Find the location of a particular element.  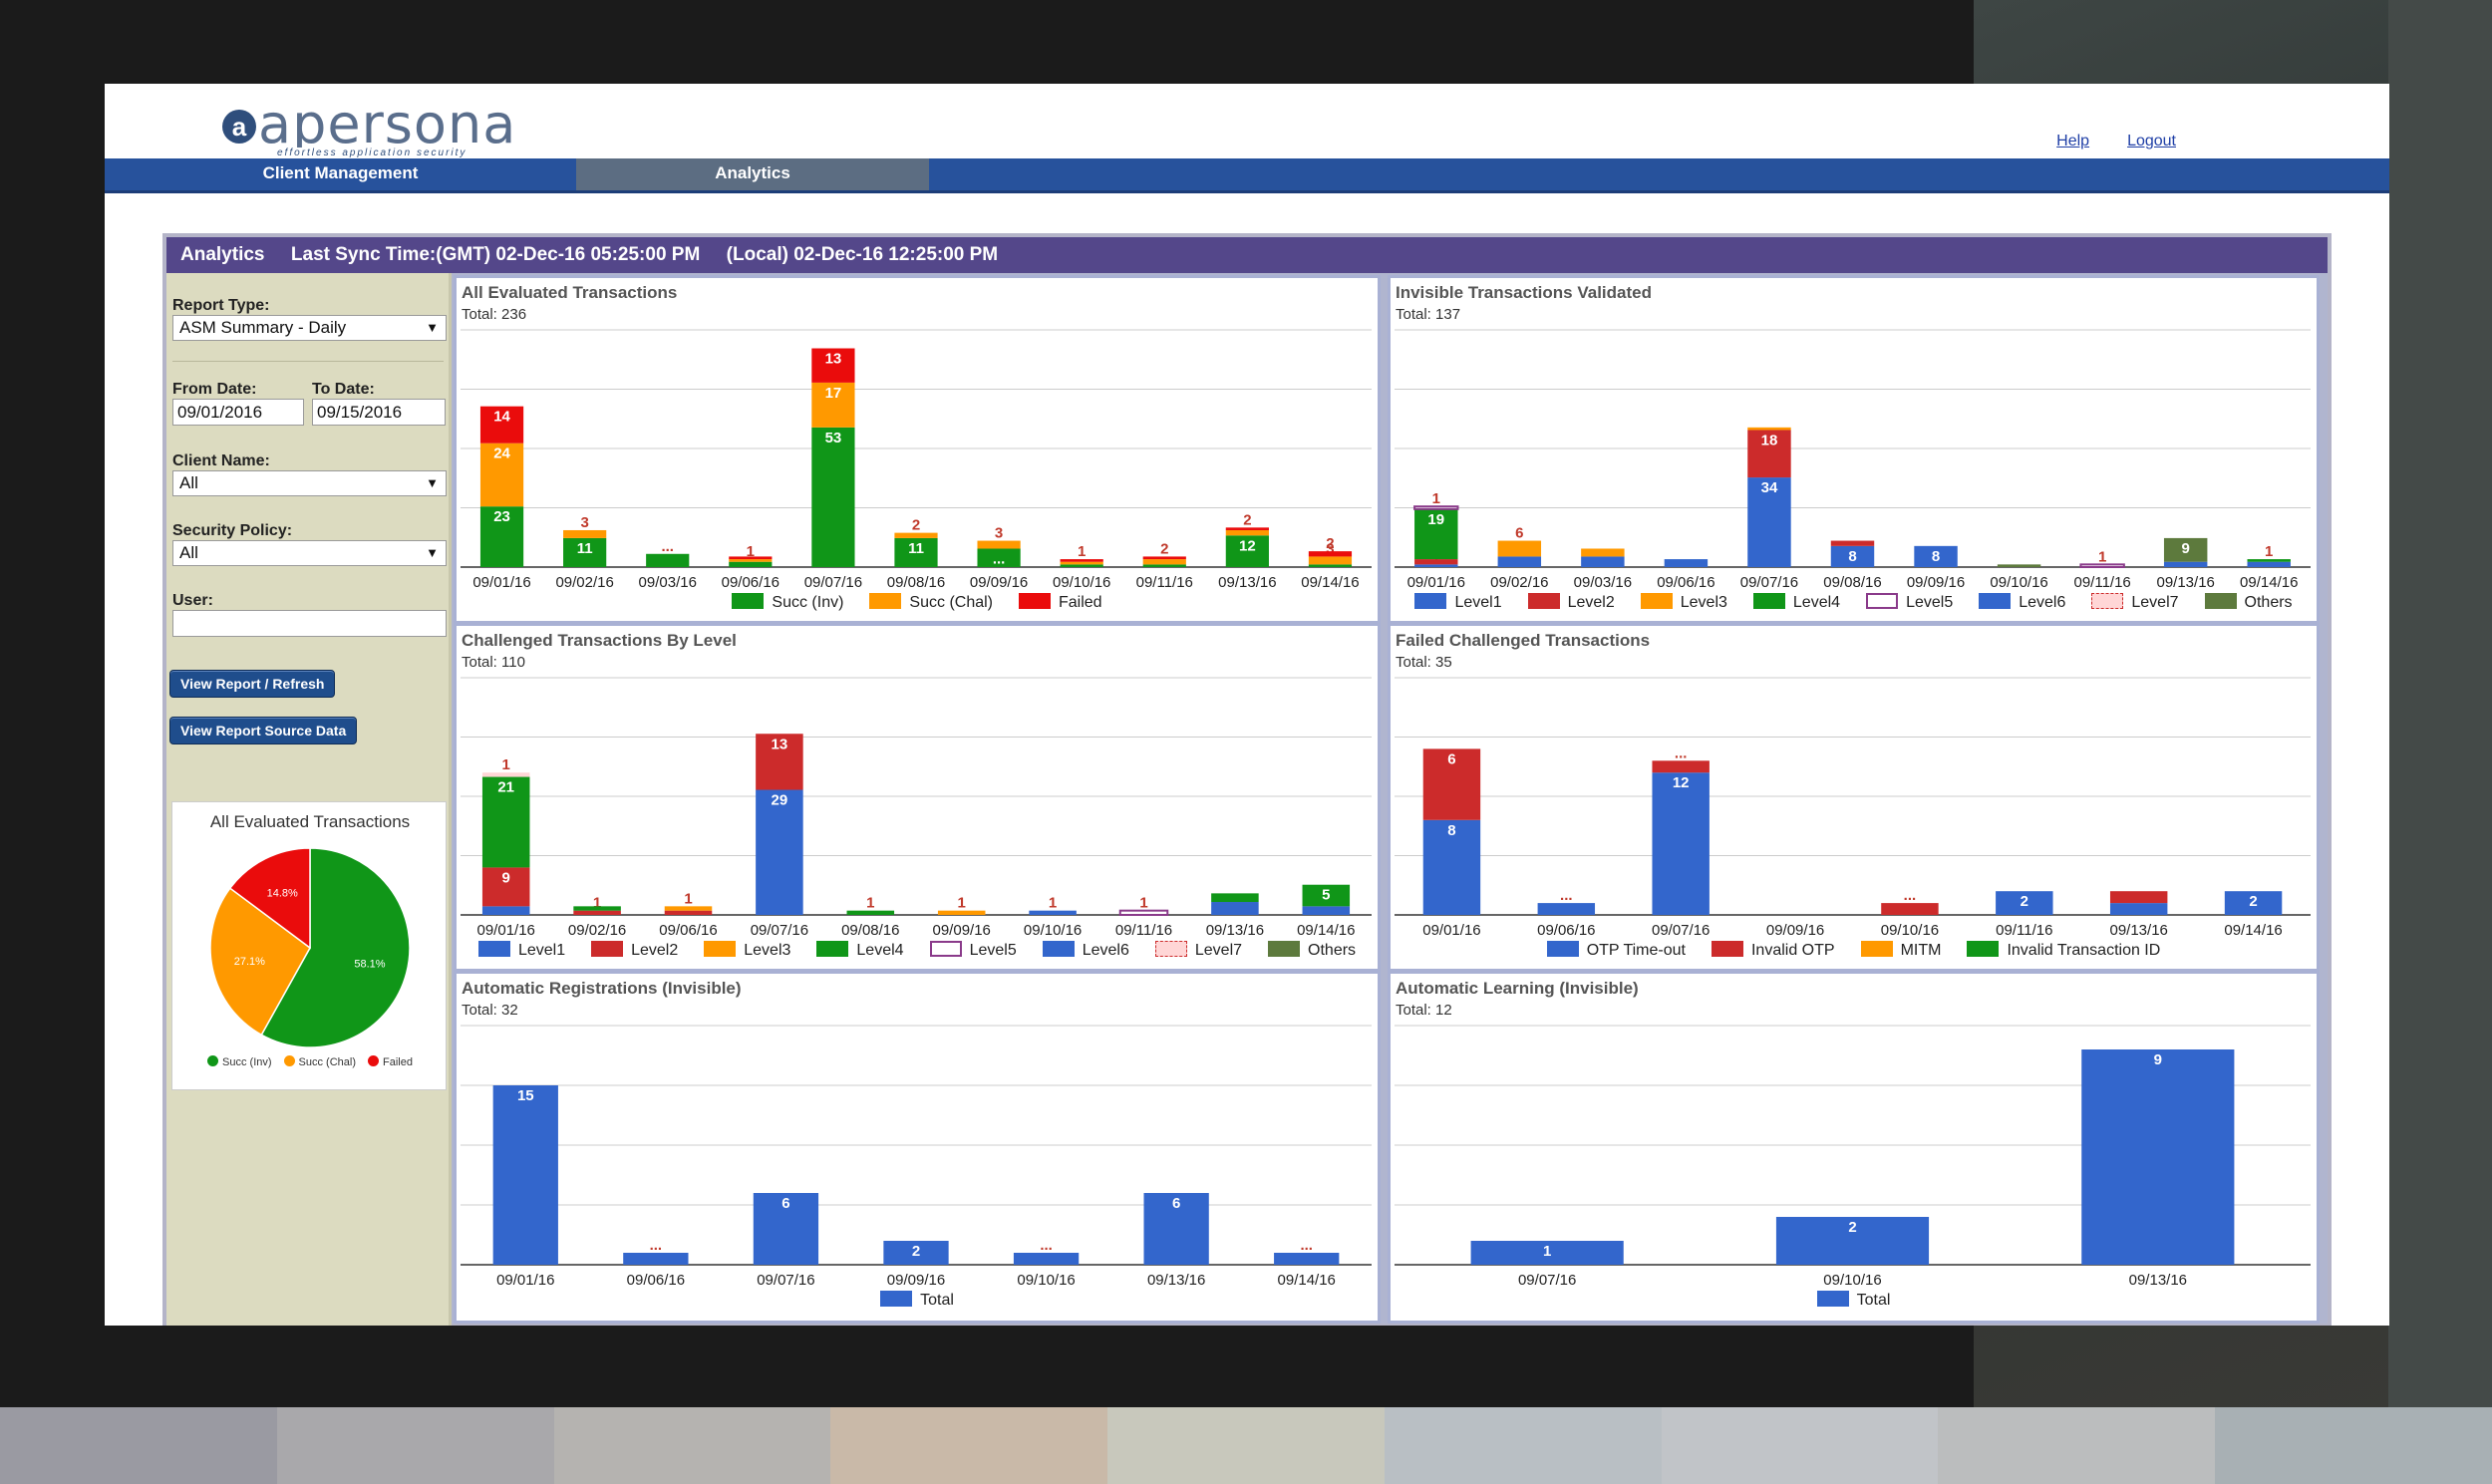

x-tick-label: 09/02/16 is located at coordinates (597, 930).